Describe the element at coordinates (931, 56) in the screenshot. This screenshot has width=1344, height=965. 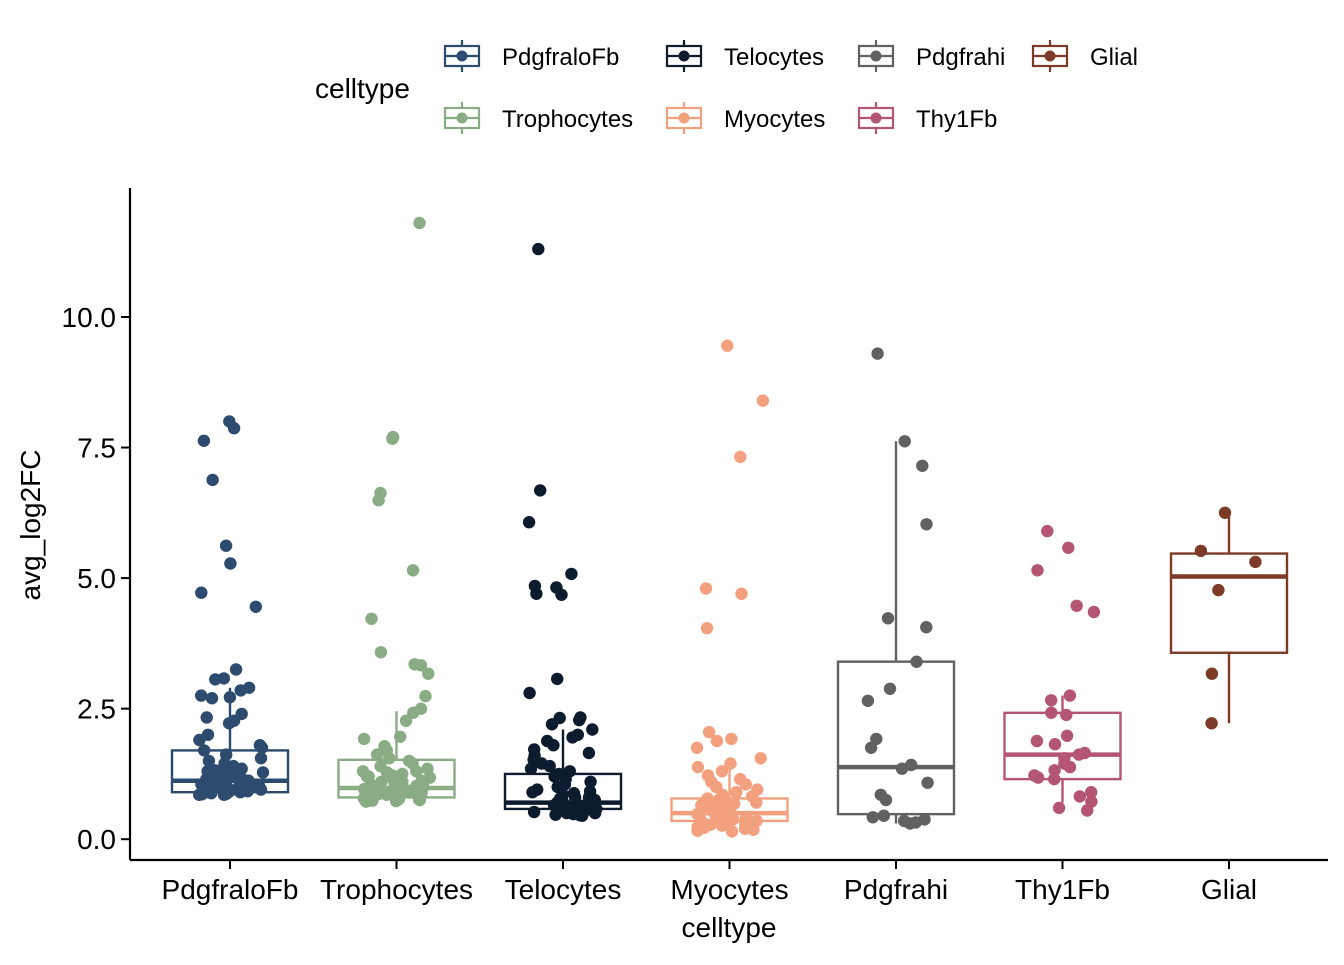
I see `legend-item-pdgfrahi: Pdgfrahi` at that location.